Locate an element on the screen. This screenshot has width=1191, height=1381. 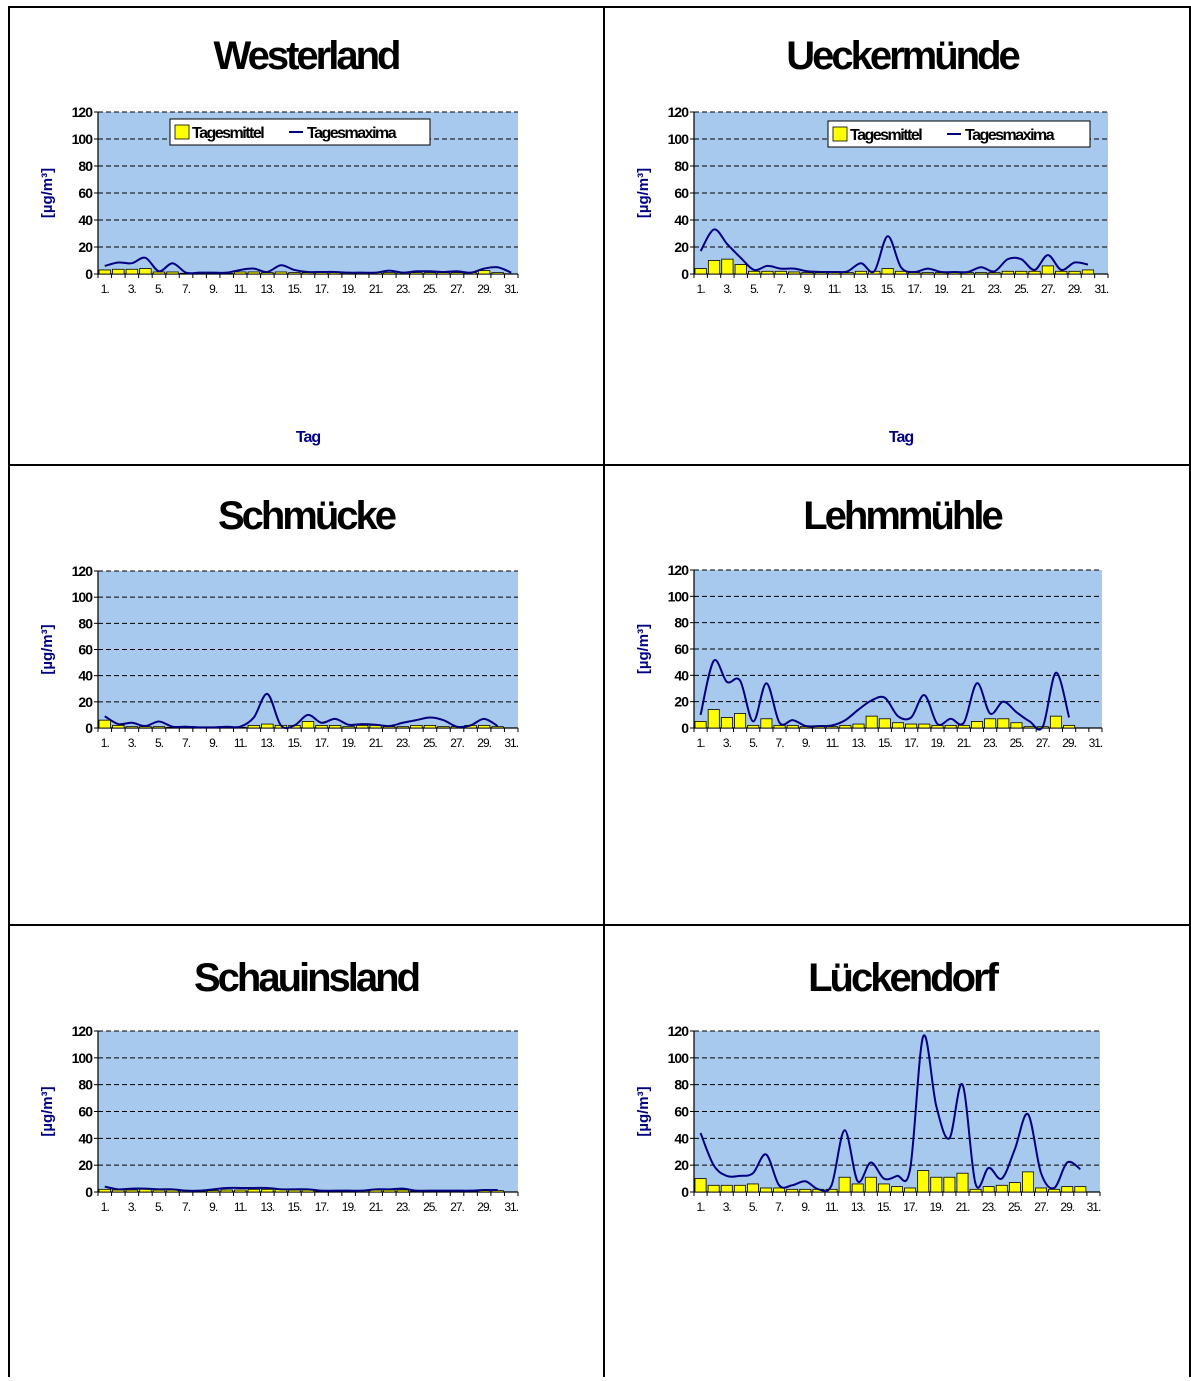
frame-row-divider is located at coordinates (599, 465).